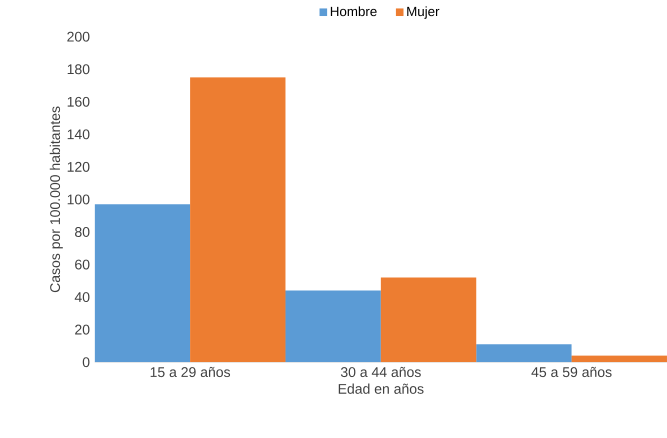  I want to click on legend-label: Hombre, so click(353, 11).